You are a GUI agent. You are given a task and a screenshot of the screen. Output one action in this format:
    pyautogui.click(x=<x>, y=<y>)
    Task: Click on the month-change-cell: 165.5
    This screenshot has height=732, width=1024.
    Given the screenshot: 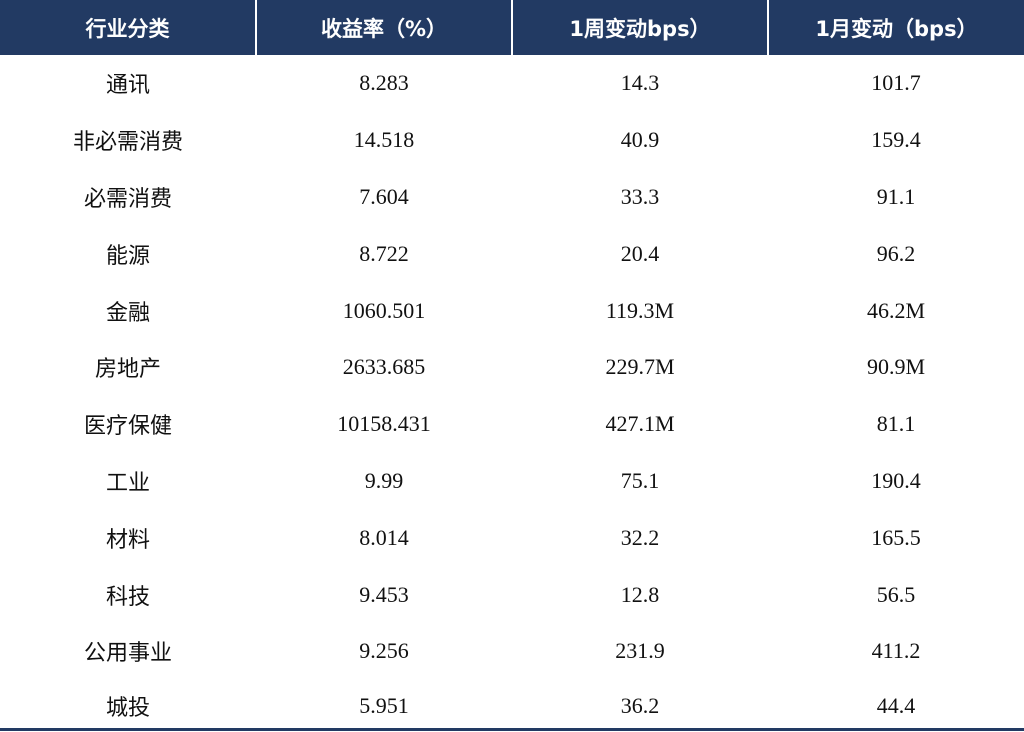 What is the action you would take?
    pyautogui.click(x=896, y=537)
    